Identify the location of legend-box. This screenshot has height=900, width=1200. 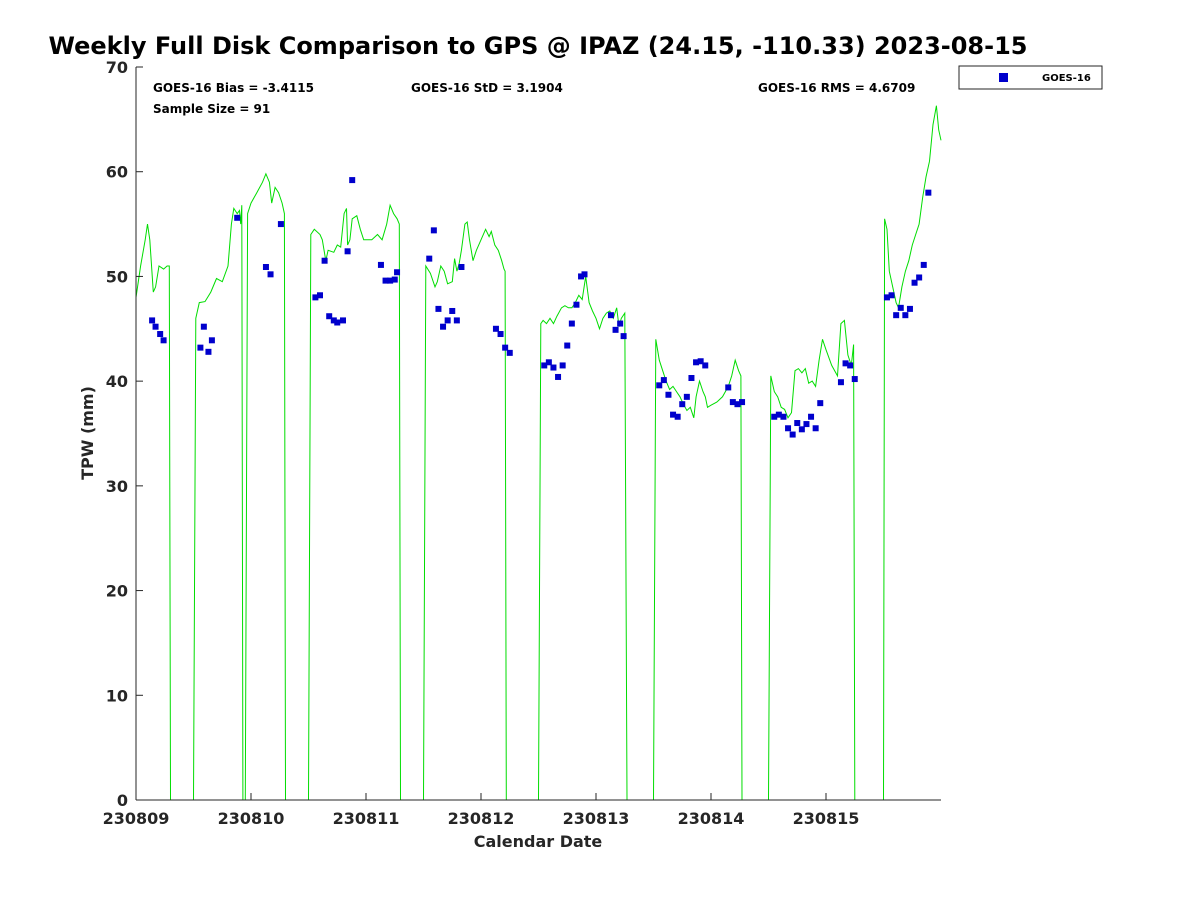
(1030, 77).